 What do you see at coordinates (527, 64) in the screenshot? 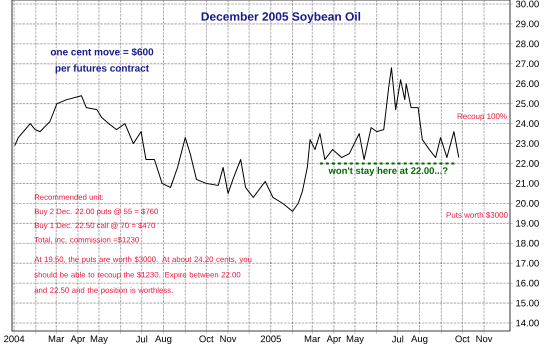
I see `y-tick-label: 27.00` at bounding box center [527, 64].